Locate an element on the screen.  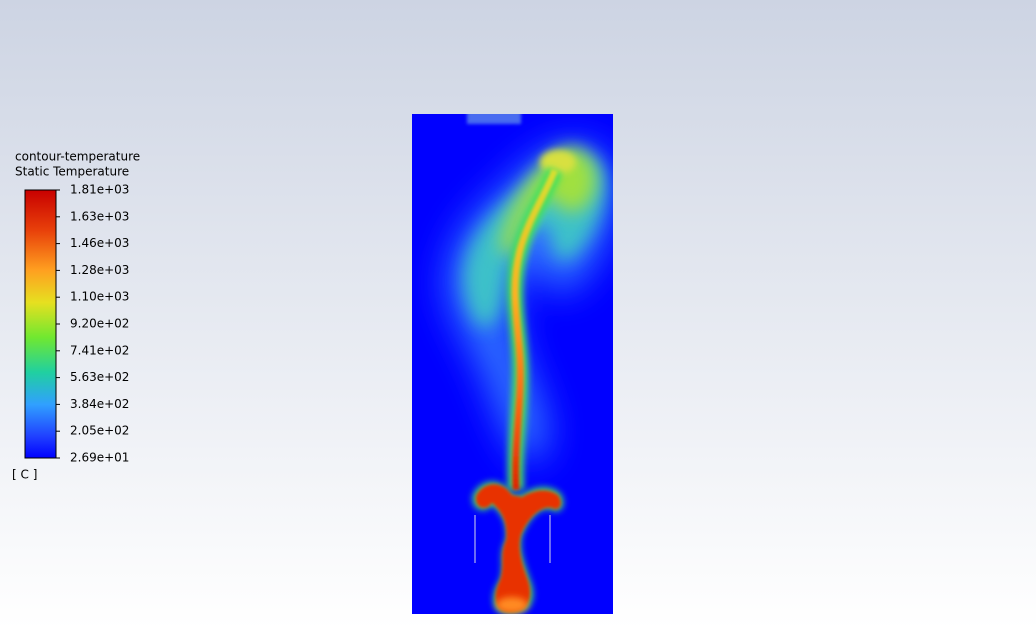
tick-label: 2.69e+01 is located at coordinates (99, 458).